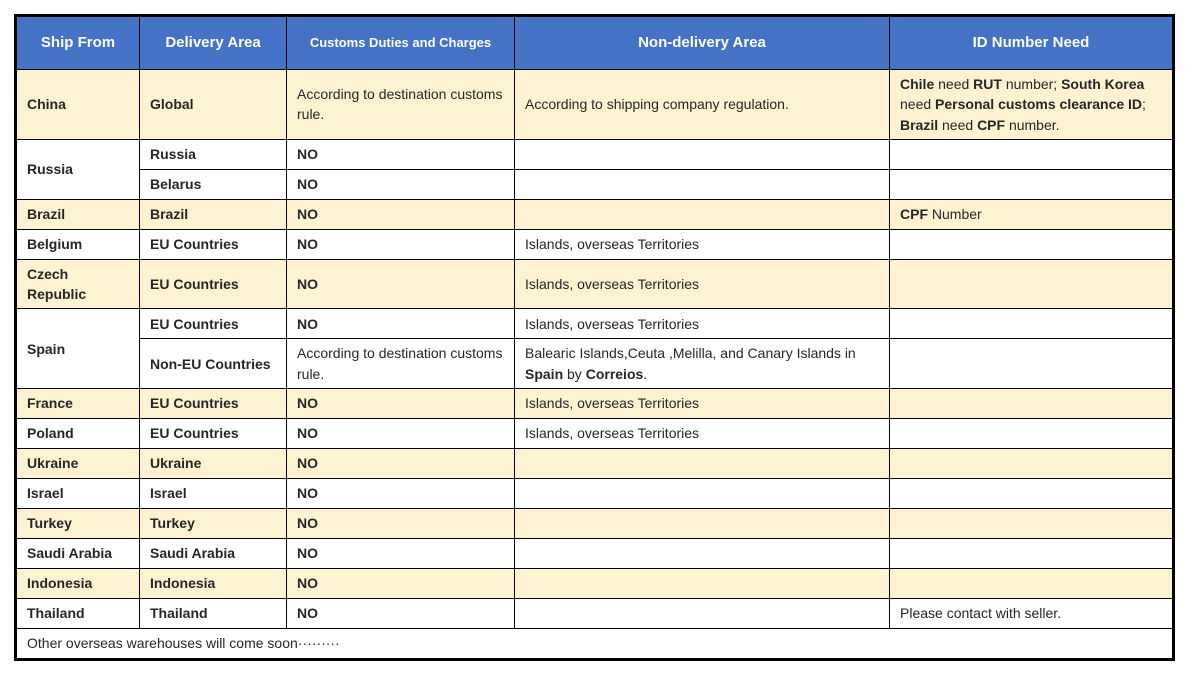 The image size is (1191, 677). I want to click on table-row: Ukraine Ukraine NO, so click(594, 464).